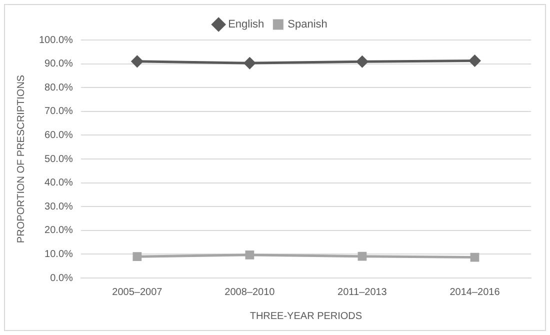  I want to click on y-tick-label: 10.0%, so click(59, 254).